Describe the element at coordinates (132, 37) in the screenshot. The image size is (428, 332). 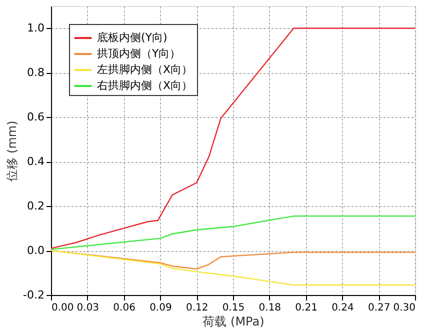
I see `legend-label: 底板内侧(Y向)` at that location.